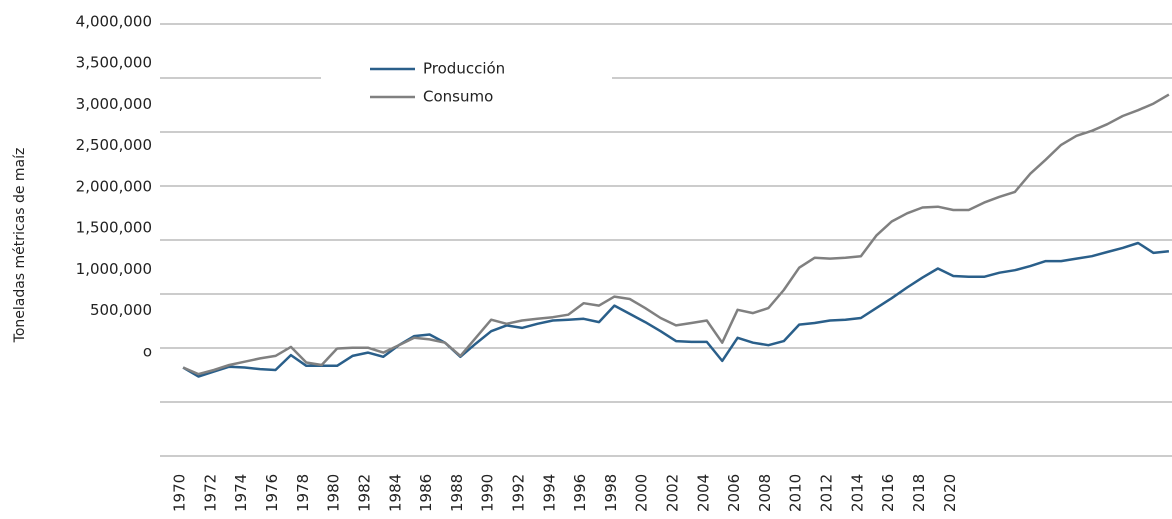 The width and height of the screenshot is (1172, 519). What do you see at coordinates (518, 493) in the screenshot?
I see `x-tick-label: 1992` at bounding box center [518, 493].